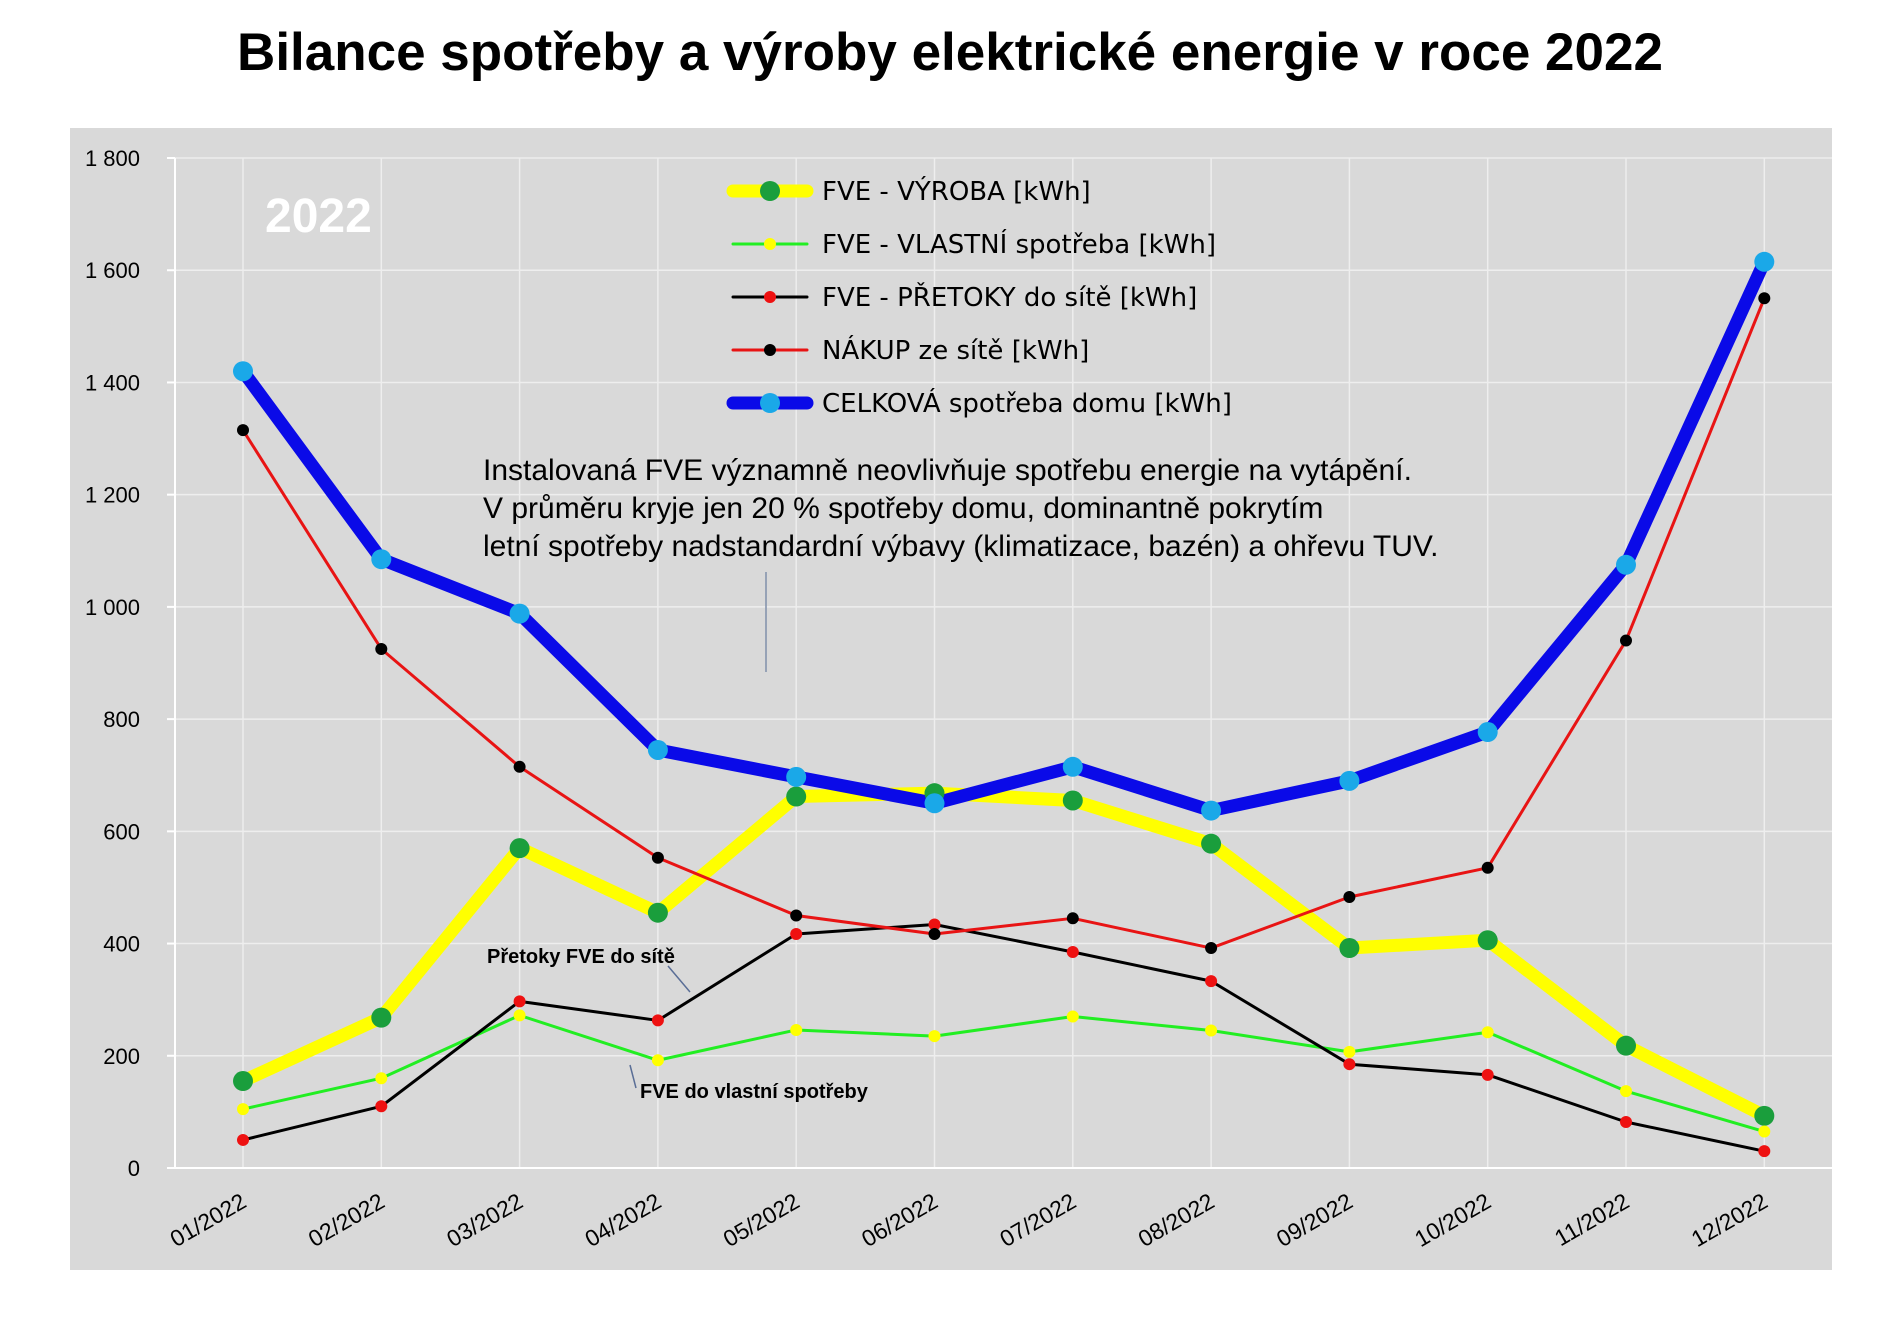  Describe the element at coordinates (1009, 297) in the screenshot. I see `legend-label-pretoky: FVE - PŘETOKY do sítě [kWh]` at that location.